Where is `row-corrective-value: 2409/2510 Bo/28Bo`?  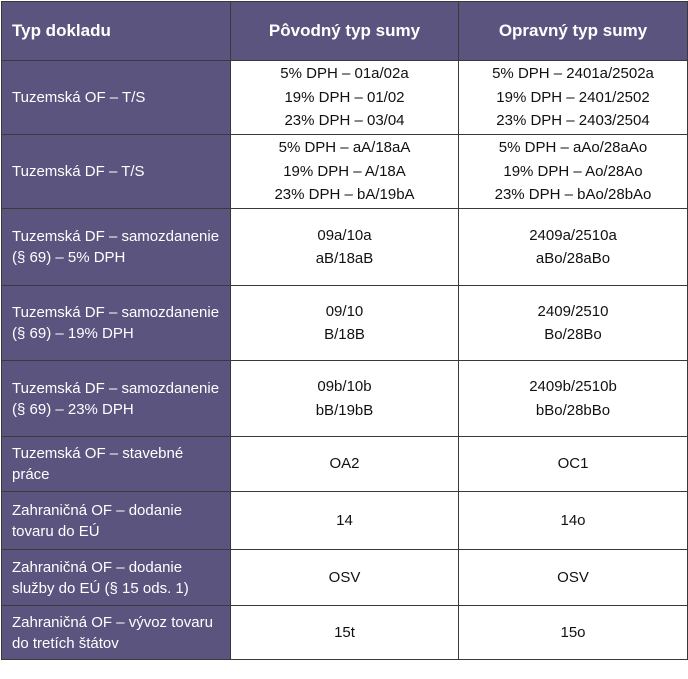 row-corrective-value: 2409/2510 Bo/28Bo is located at coordinates (573, 323).